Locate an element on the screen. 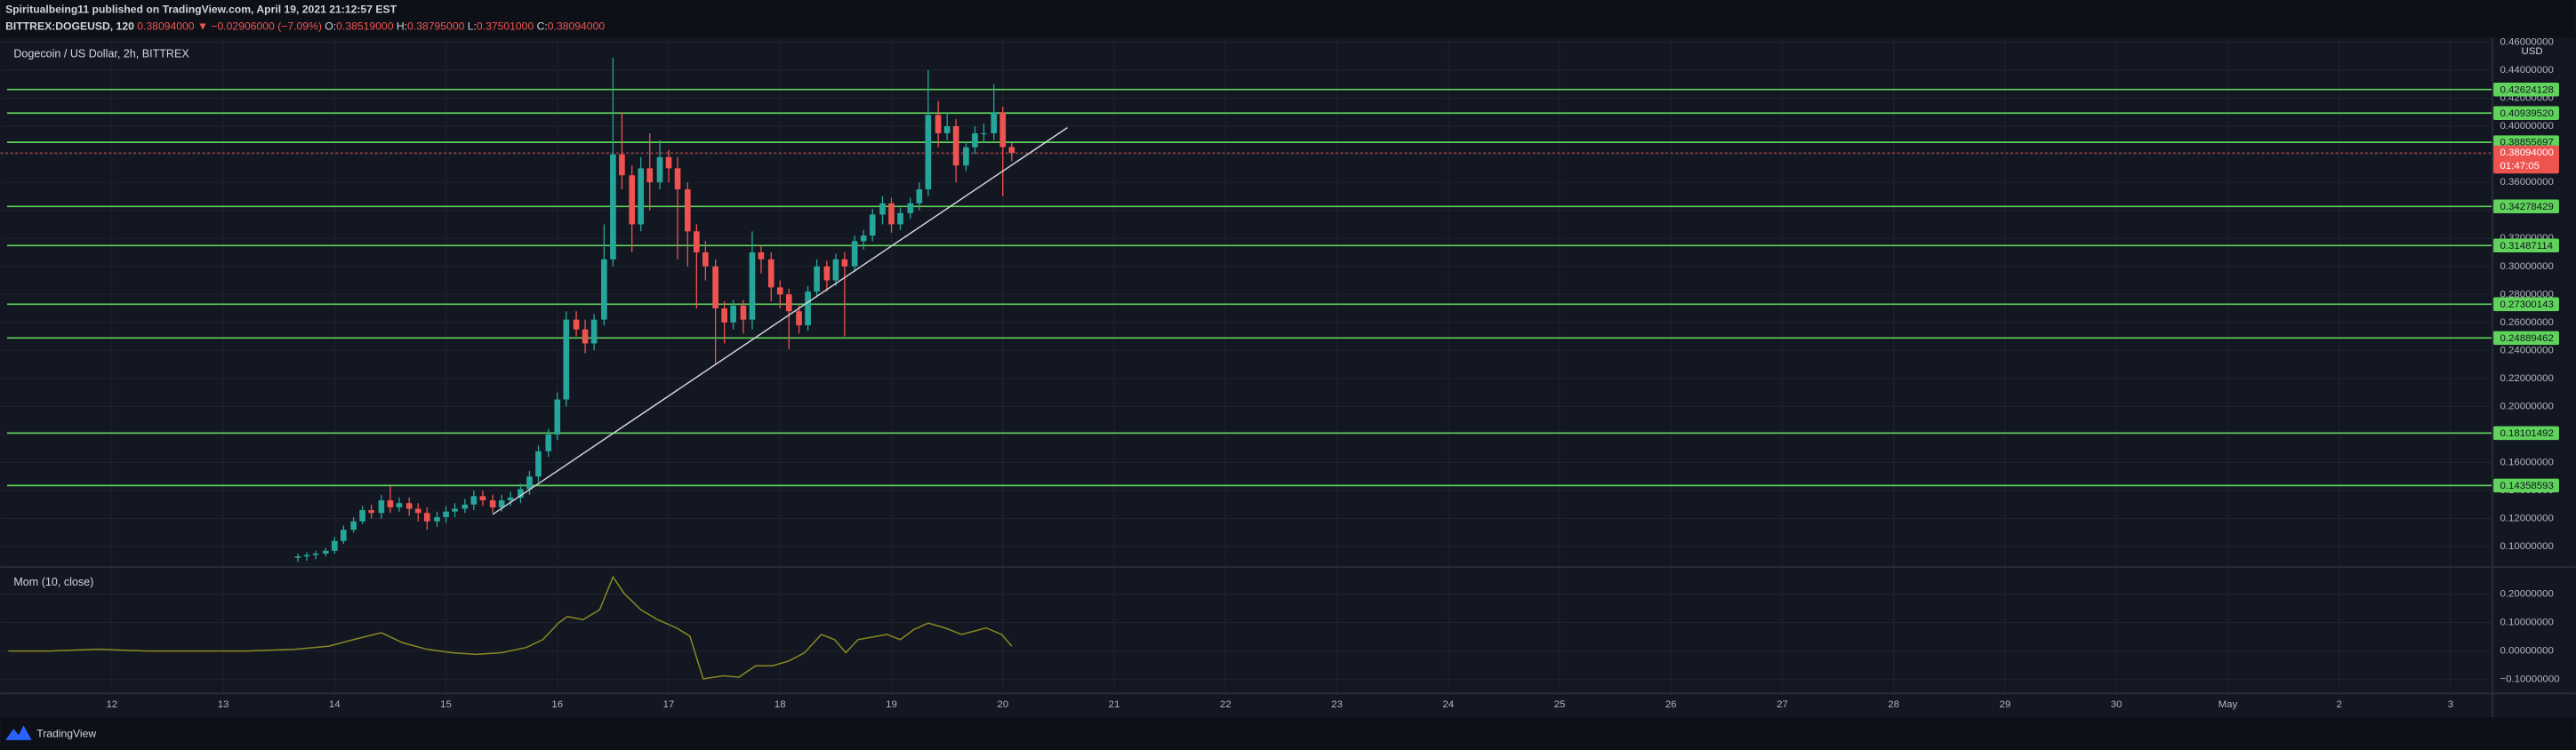 This screenshot has height=750, width=2576. y-tick-label: 0.28000000 is located at coordinates (2526, 294).